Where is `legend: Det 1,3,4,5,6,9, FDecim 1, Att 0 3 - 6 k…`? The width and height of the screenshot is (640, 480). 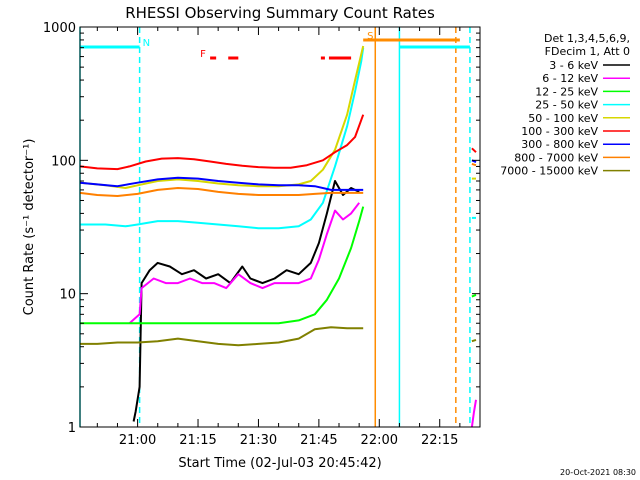 legend: Det 1,3,4,5,6,9, FDecim 1, Att 0 3 - 6 k… is located at coordinates (565, 105).